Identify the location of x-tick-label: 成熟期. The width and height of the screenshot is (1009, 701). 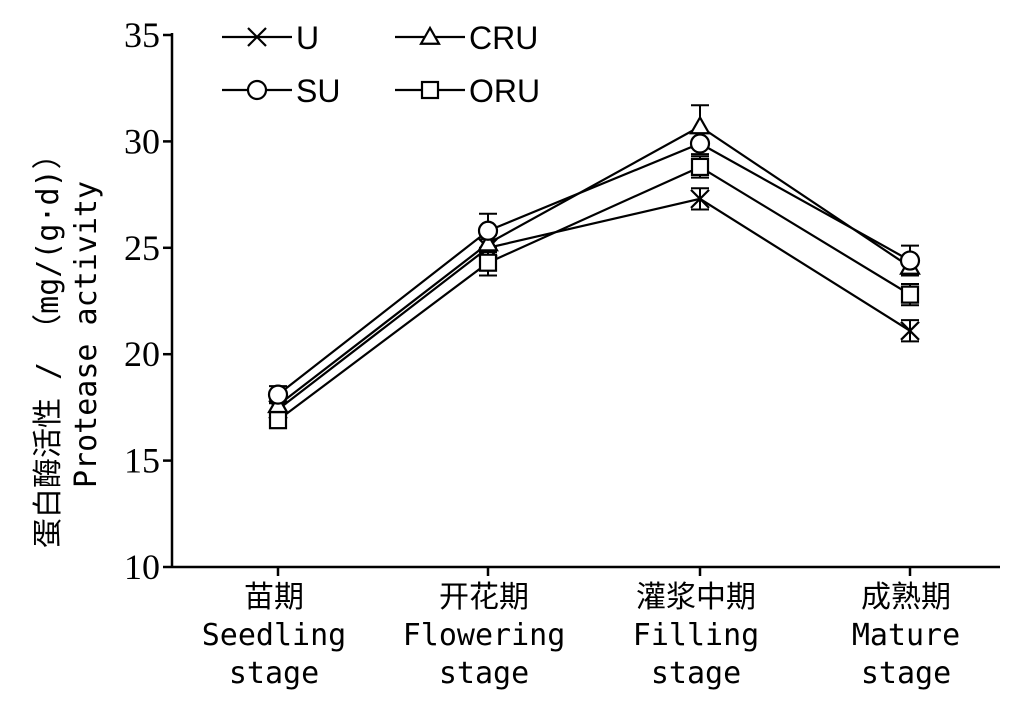
(906, 597).